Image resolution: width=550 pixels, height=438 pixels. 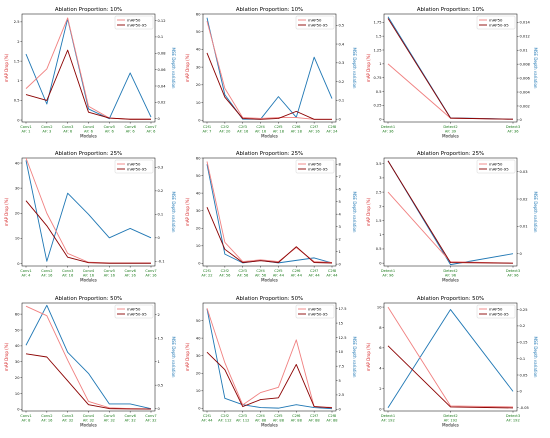 What do you see at coordinates (18, 42) in the screenshot?
I see `y-tick-label: 2` at bounding box center [18, 42].